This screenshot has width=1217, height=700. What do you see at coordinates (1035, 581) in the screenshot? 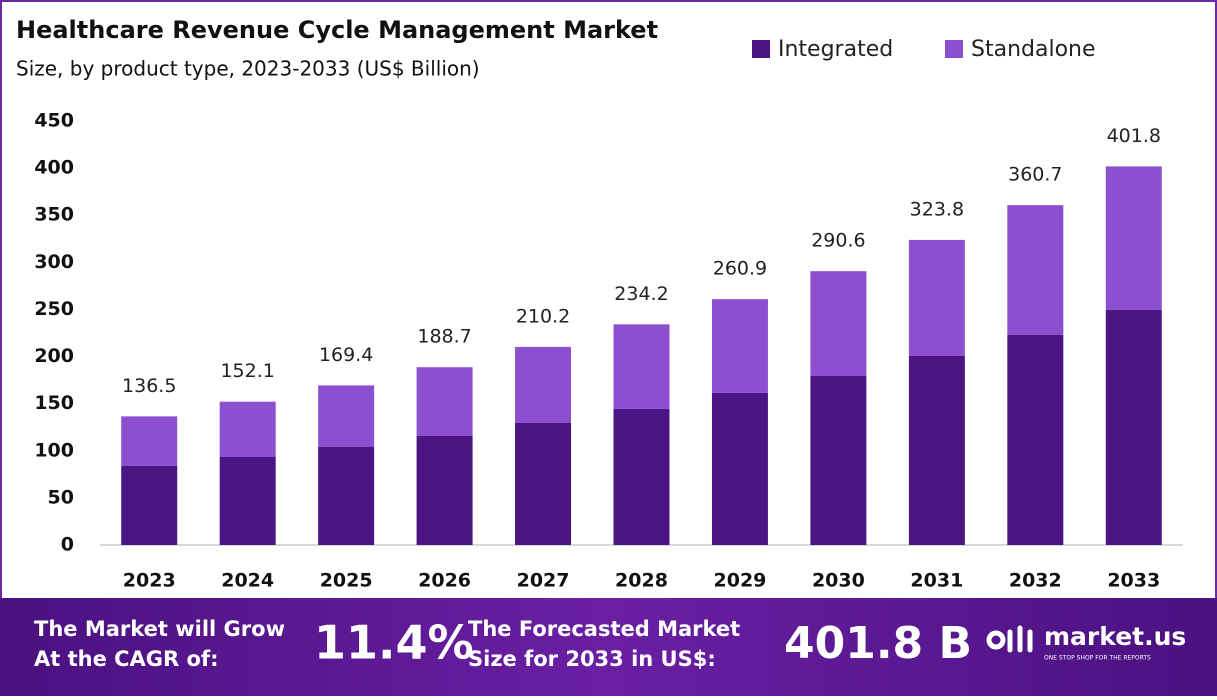
I see `x-tick-label: 2032` at bounding box center [1035, 581].